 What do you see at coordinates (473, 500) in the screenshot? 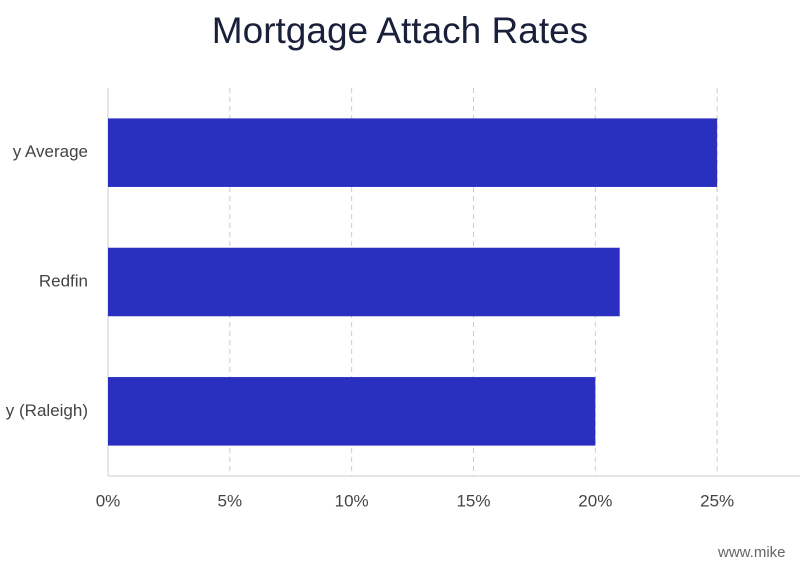
I see `x-tick-label: 15%` at bounding box center [473, 500].